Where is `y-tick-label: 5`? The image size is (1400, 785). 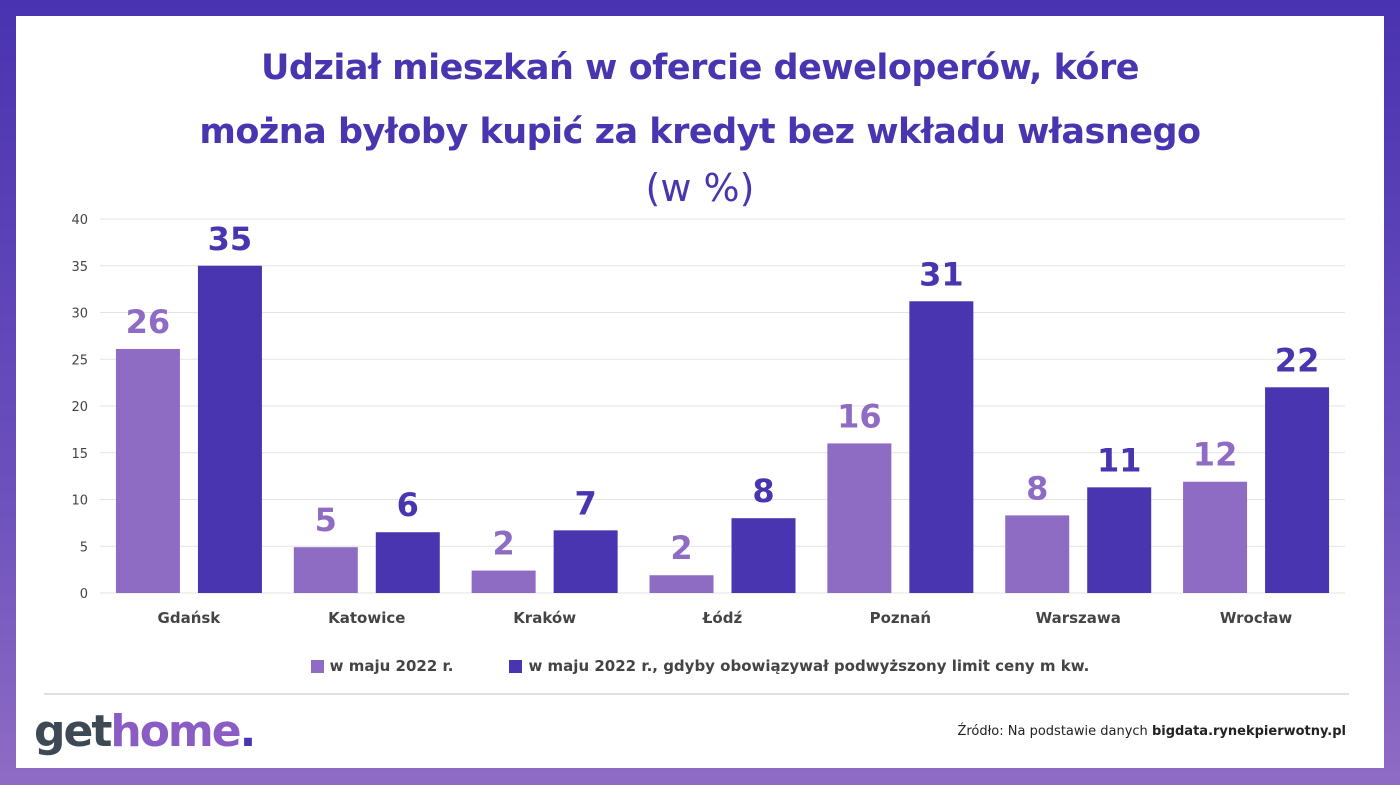
y-tick-label: 5 is located at coordinates (84, 547).